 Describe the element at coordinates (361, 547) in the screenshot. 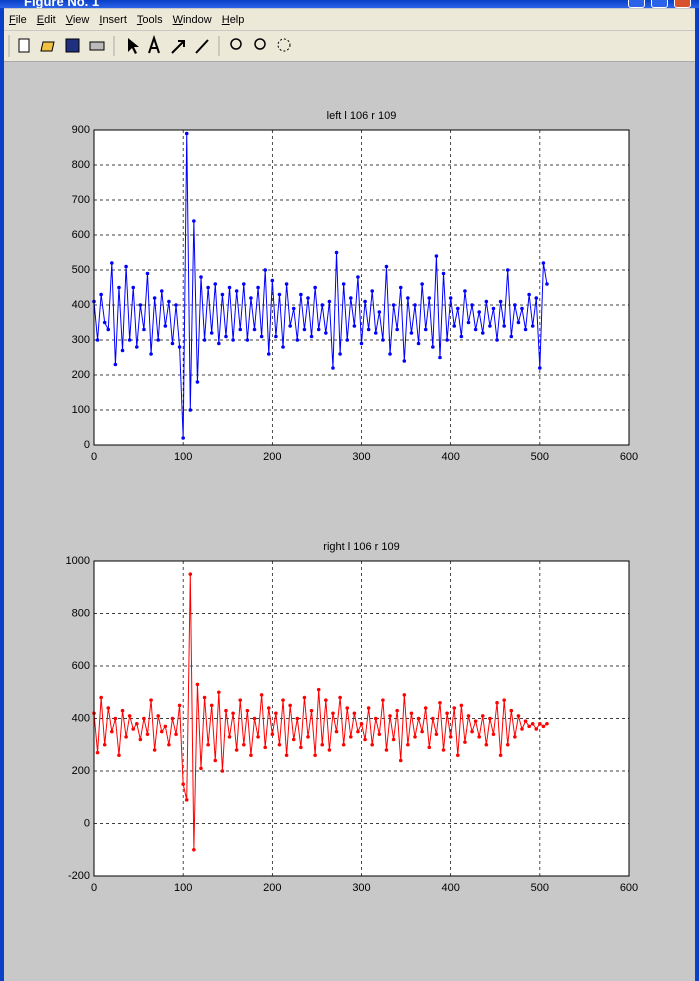

I see `chart-title: right l 106 r 109` at that location.